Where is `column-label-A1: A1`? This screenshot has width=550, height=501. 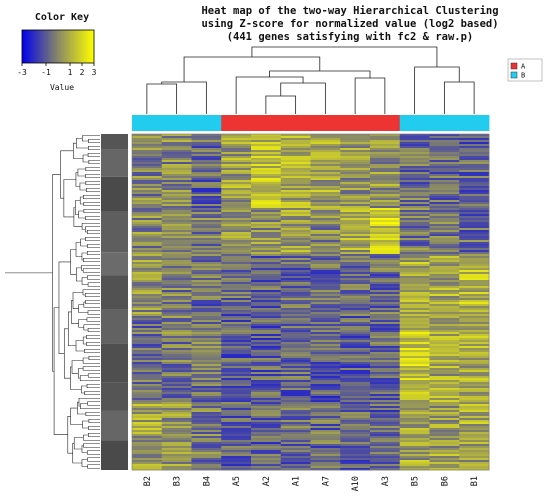
column-label-A1: A1 is located at coordinates (297, 481).